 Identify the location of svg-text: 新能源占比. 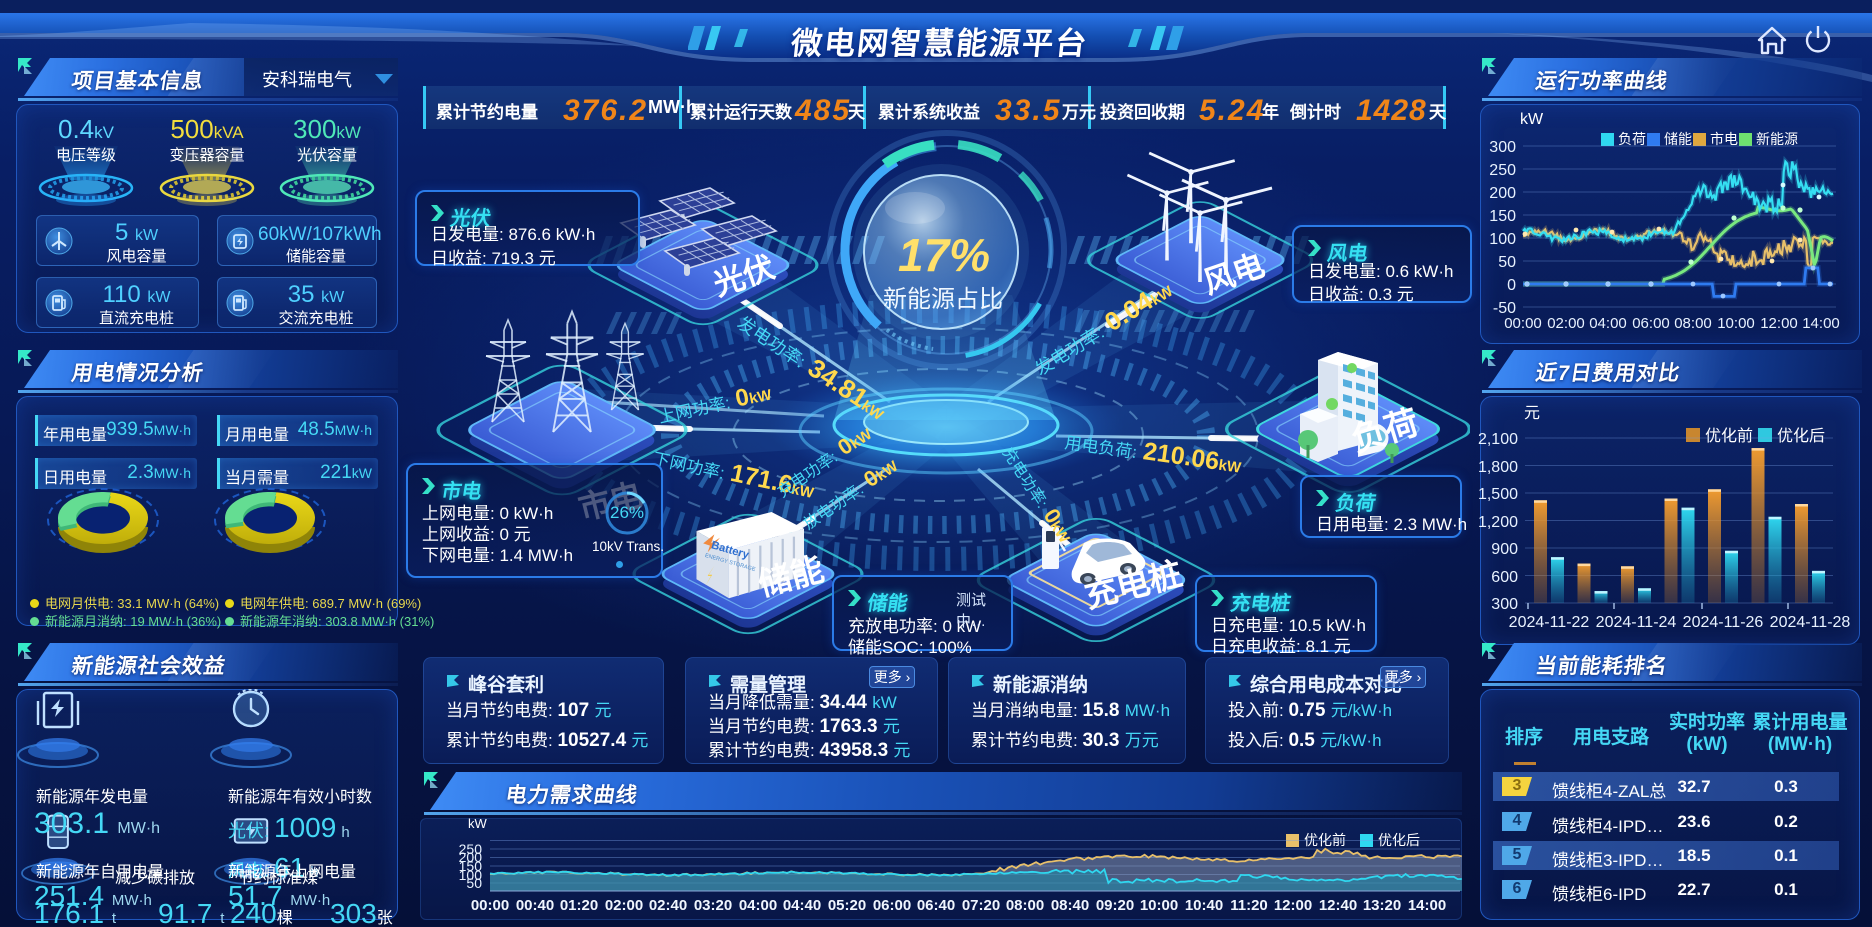
(943, 299).